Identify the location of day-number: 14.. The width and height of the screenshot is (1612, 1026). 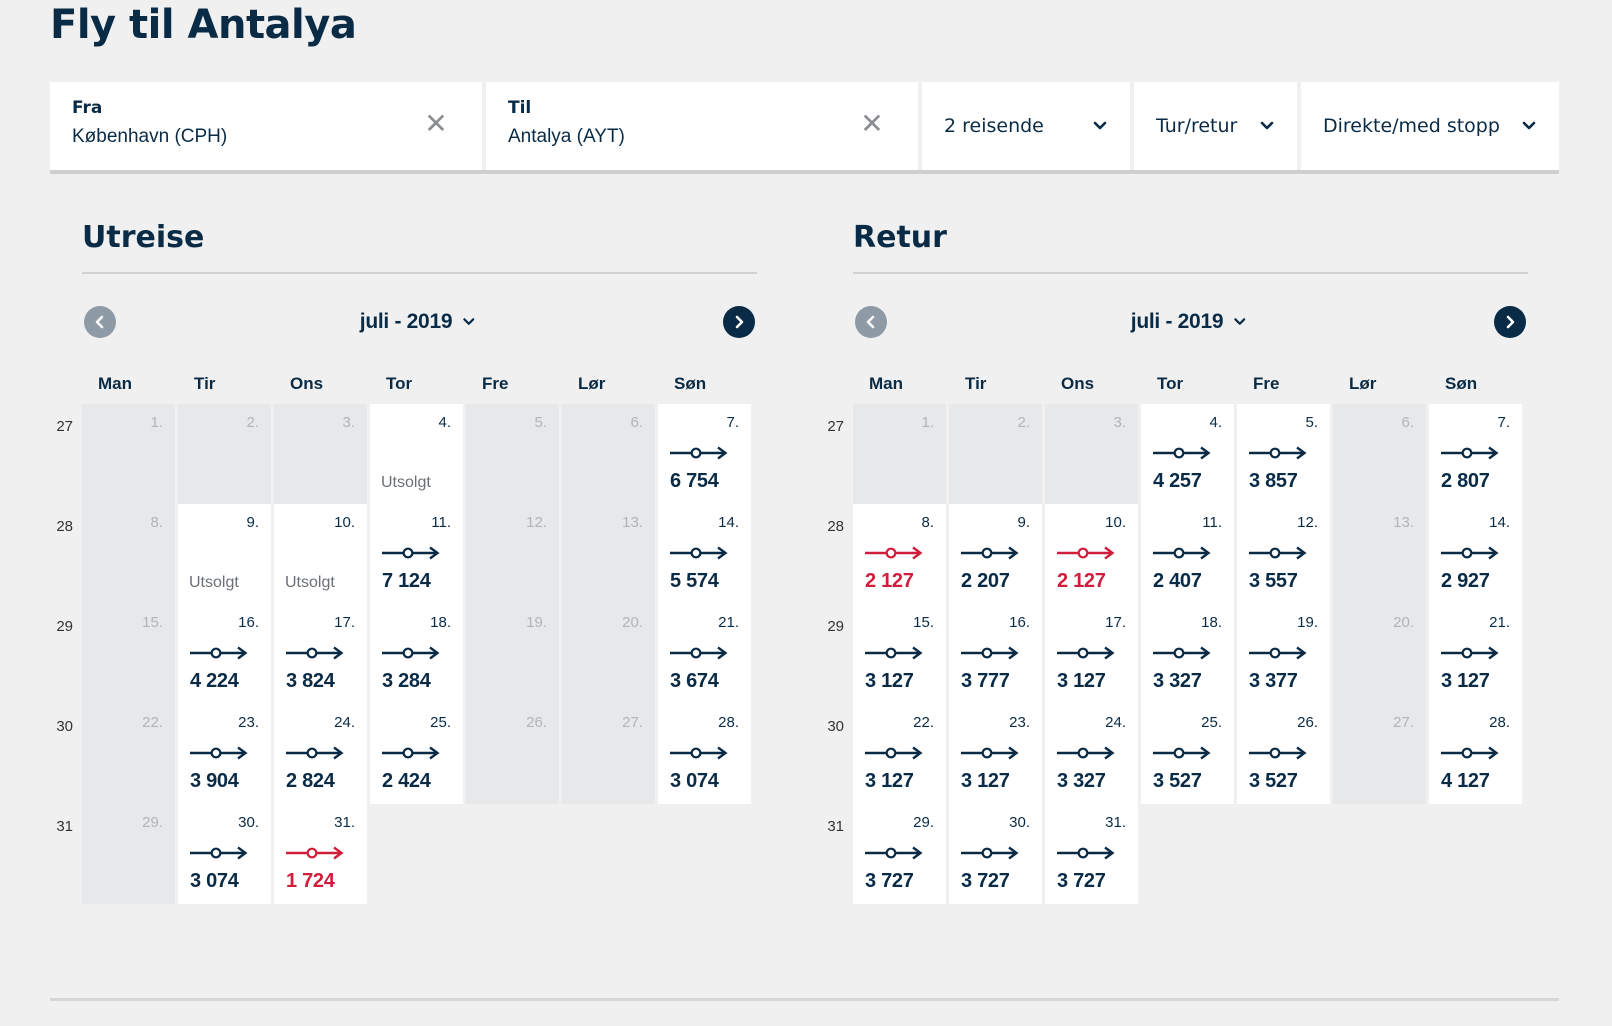
(728, 522).